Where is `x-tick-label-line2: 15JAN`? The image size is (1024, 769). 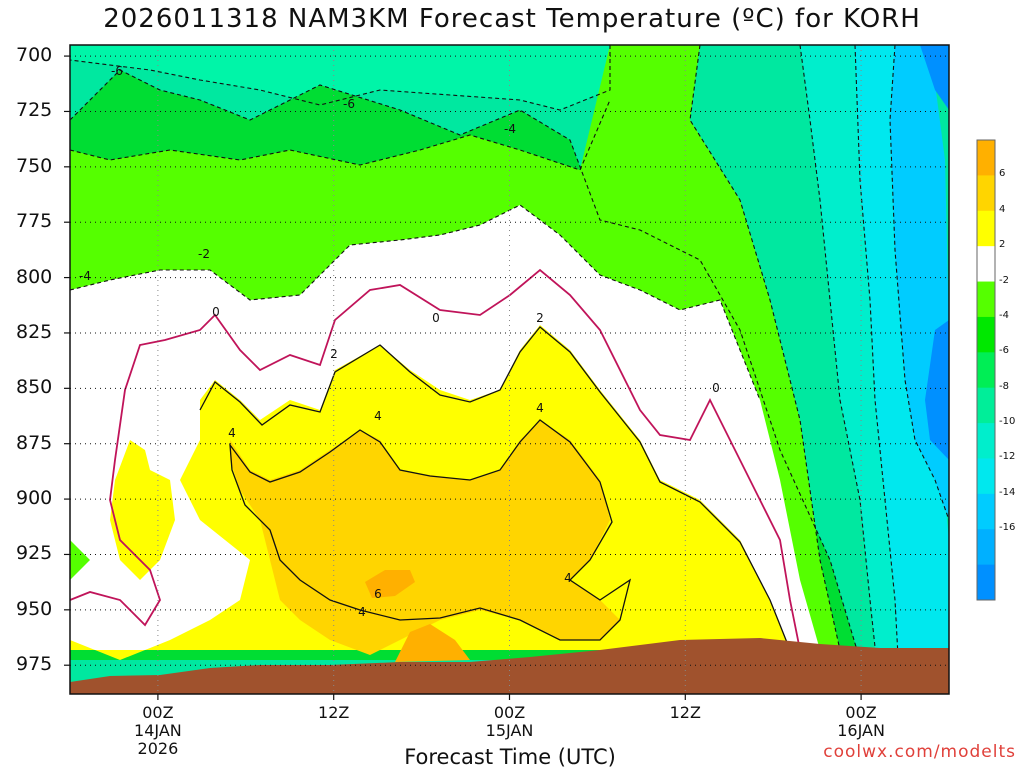 x-tick-label-line2: 15JAN is located at coordinates (509, 730).